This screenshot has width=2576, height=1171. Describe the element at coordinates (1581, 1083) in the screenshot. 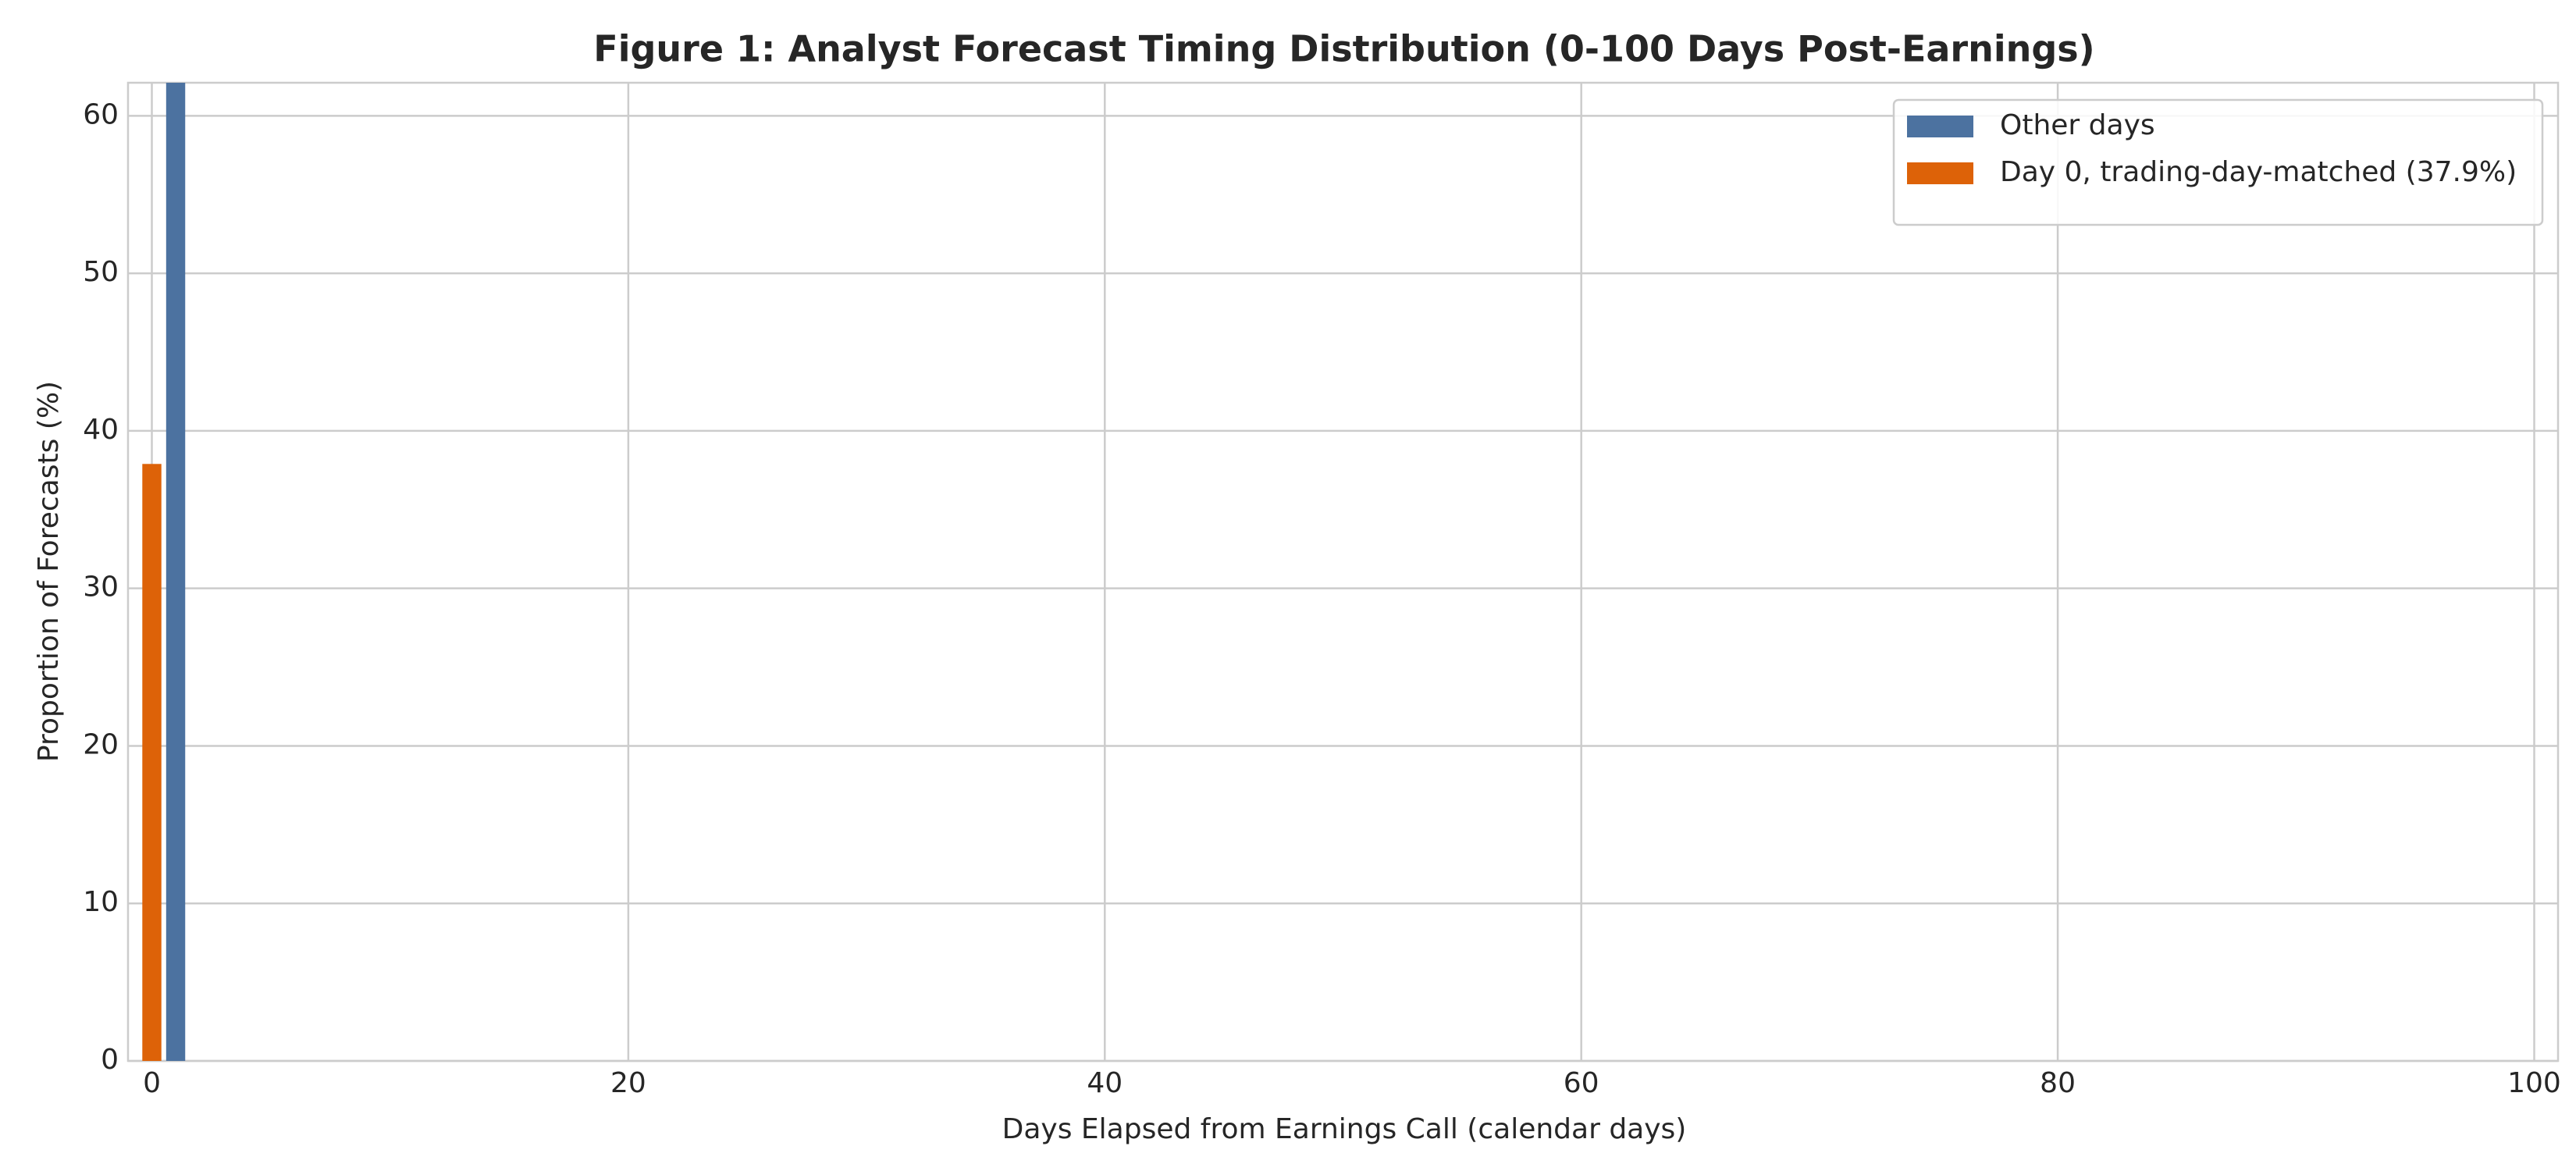

I see `x-tick-label: 60` at that location.